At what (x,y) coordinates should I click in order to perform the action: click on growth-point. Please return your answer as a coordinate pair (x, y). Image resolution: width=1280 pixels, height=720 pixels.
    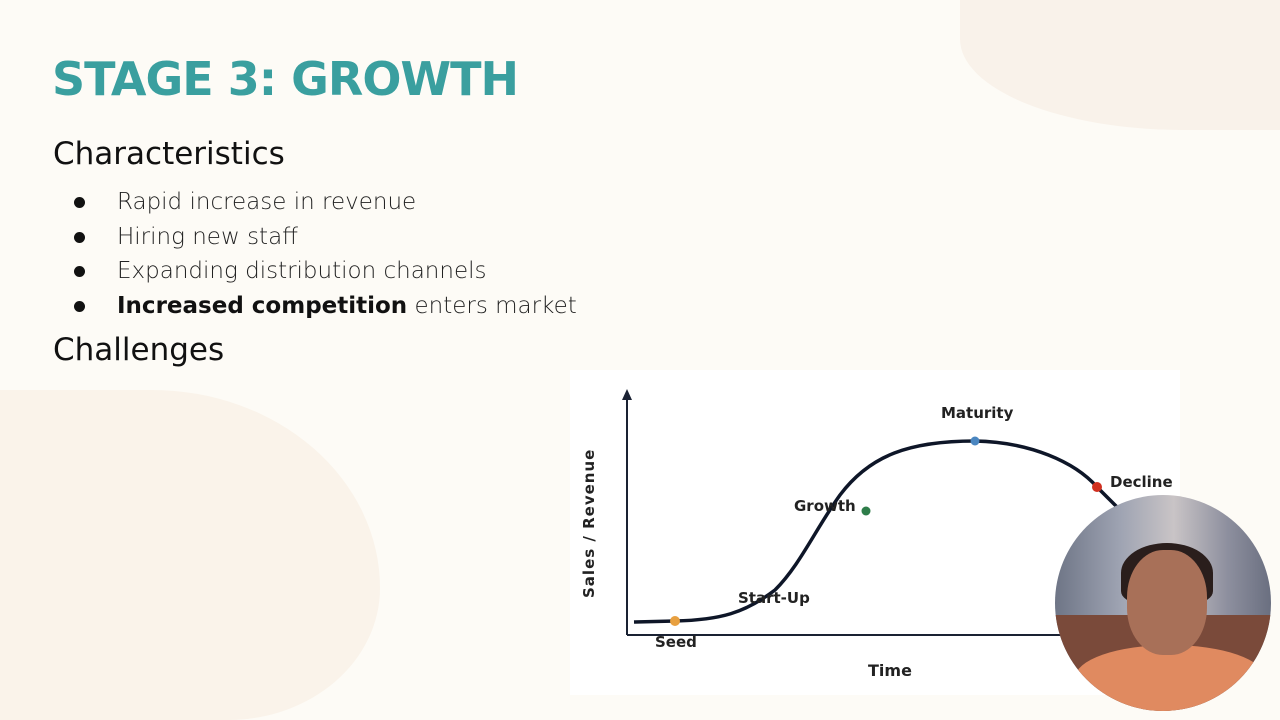
    Looking at the image, I should click on (866, 511).